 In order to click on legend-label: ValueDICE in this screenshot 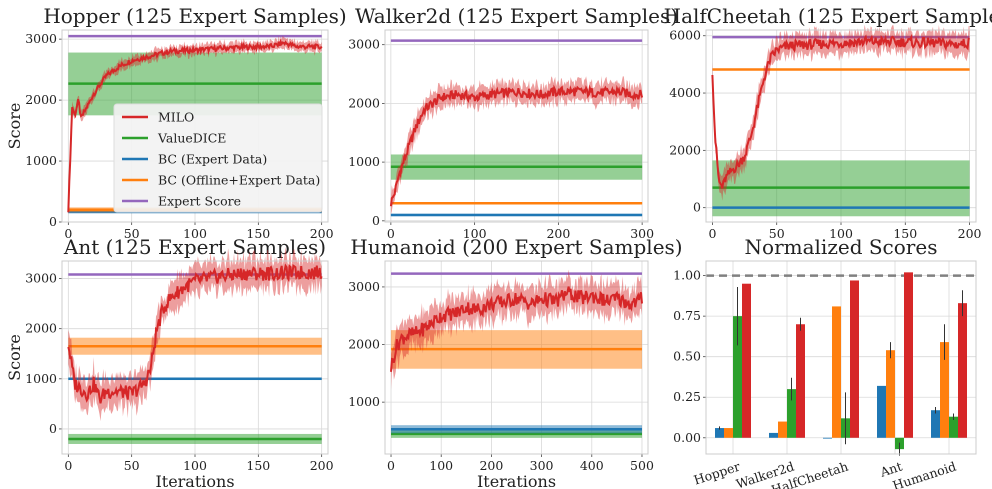, I will do `click(191, 138)`.